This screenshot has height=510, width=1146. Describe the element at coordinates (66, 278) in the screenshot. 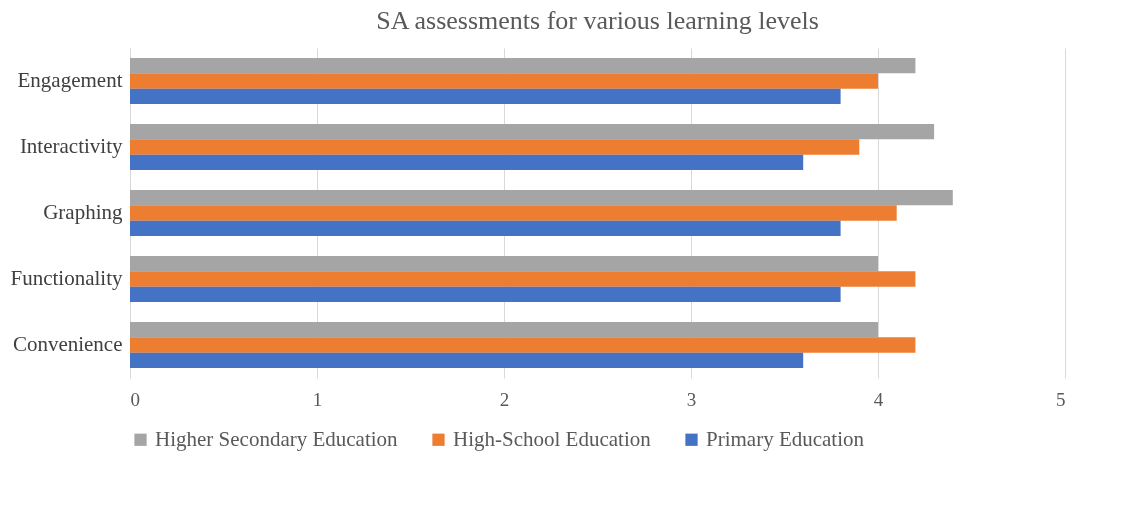

I see `y-tick-label: Functionality` at that location.